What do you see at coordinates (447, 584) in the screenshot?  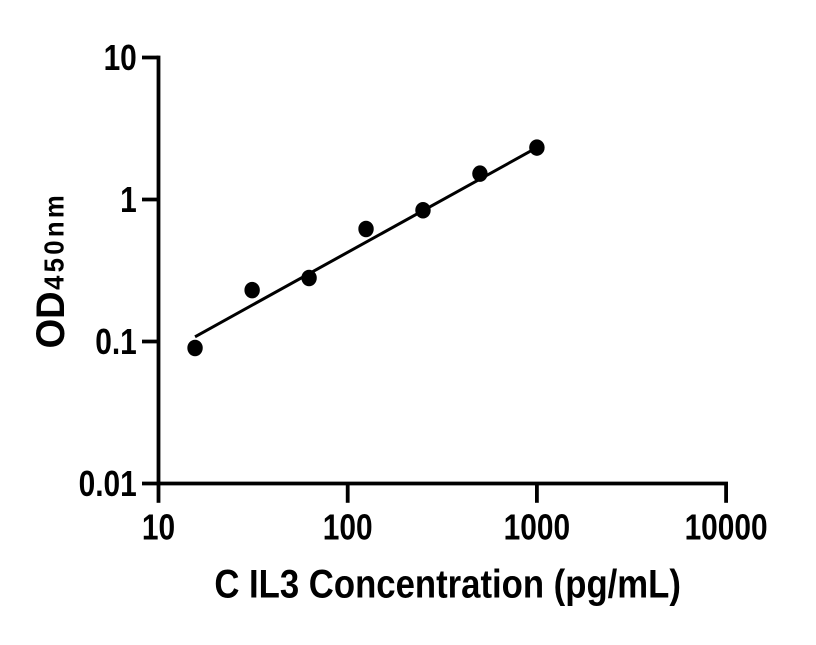 I see `x-axis-title: C IL3 Concentration (pg/mL)` at bounding box center [447, 584].